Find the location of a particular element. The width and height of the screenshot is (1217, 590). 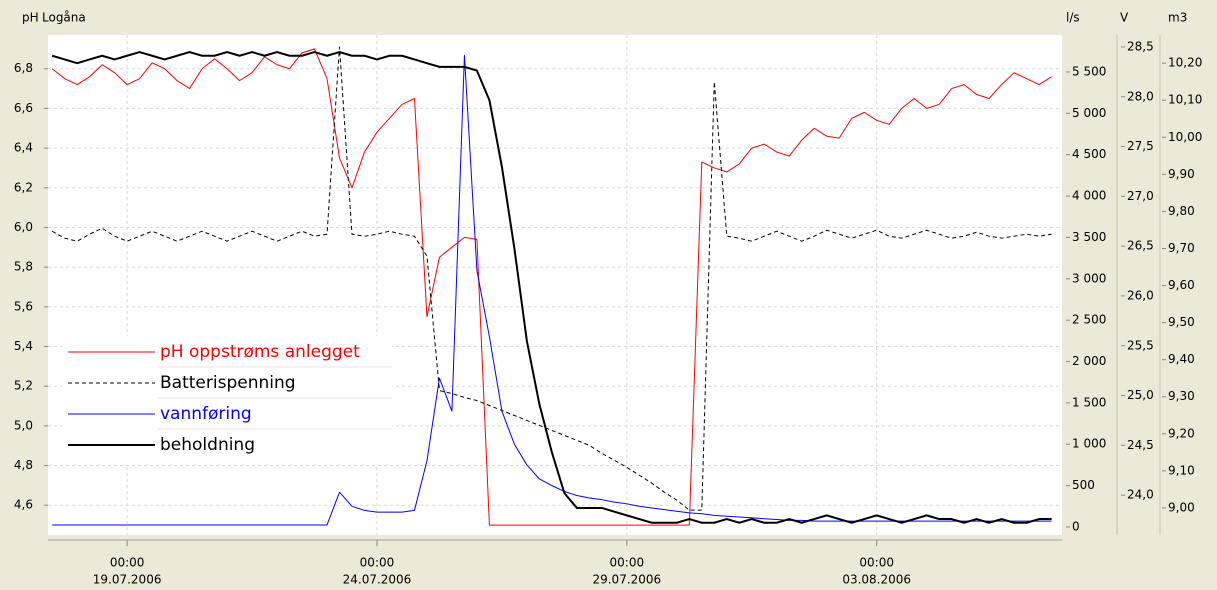

y3-tick-label: 26,5 is located at coordinates (1140, 246).